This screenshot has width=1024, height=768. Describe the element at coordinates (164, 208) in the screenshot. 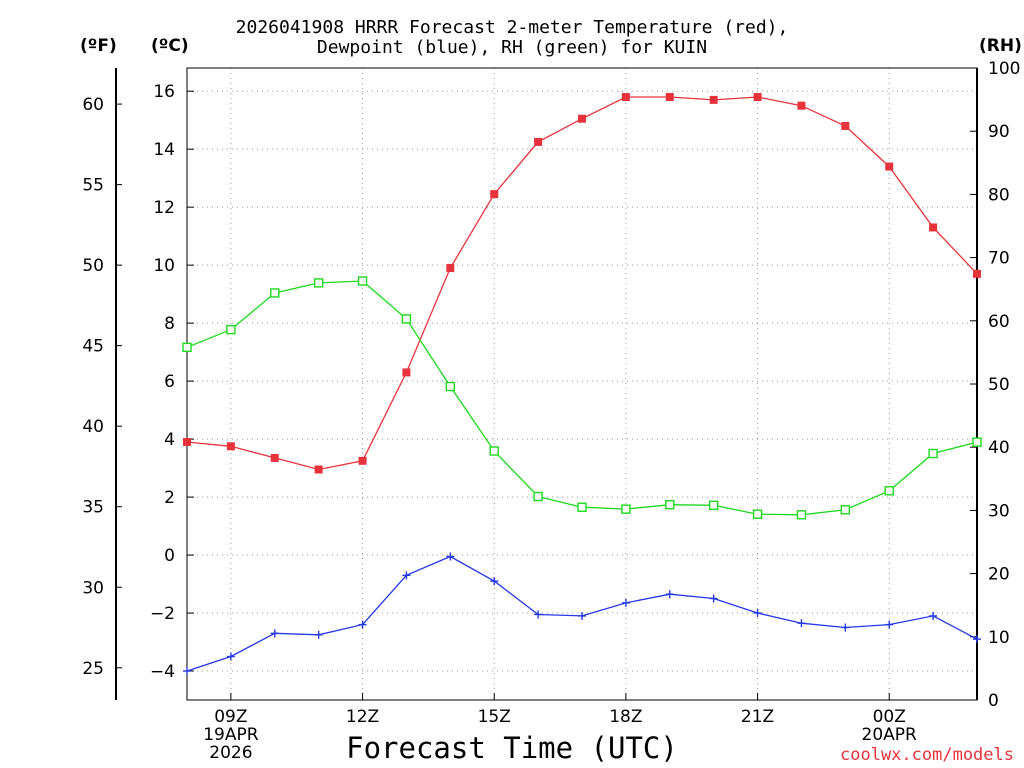

I see `celsius-tick-label: 12` at that location.